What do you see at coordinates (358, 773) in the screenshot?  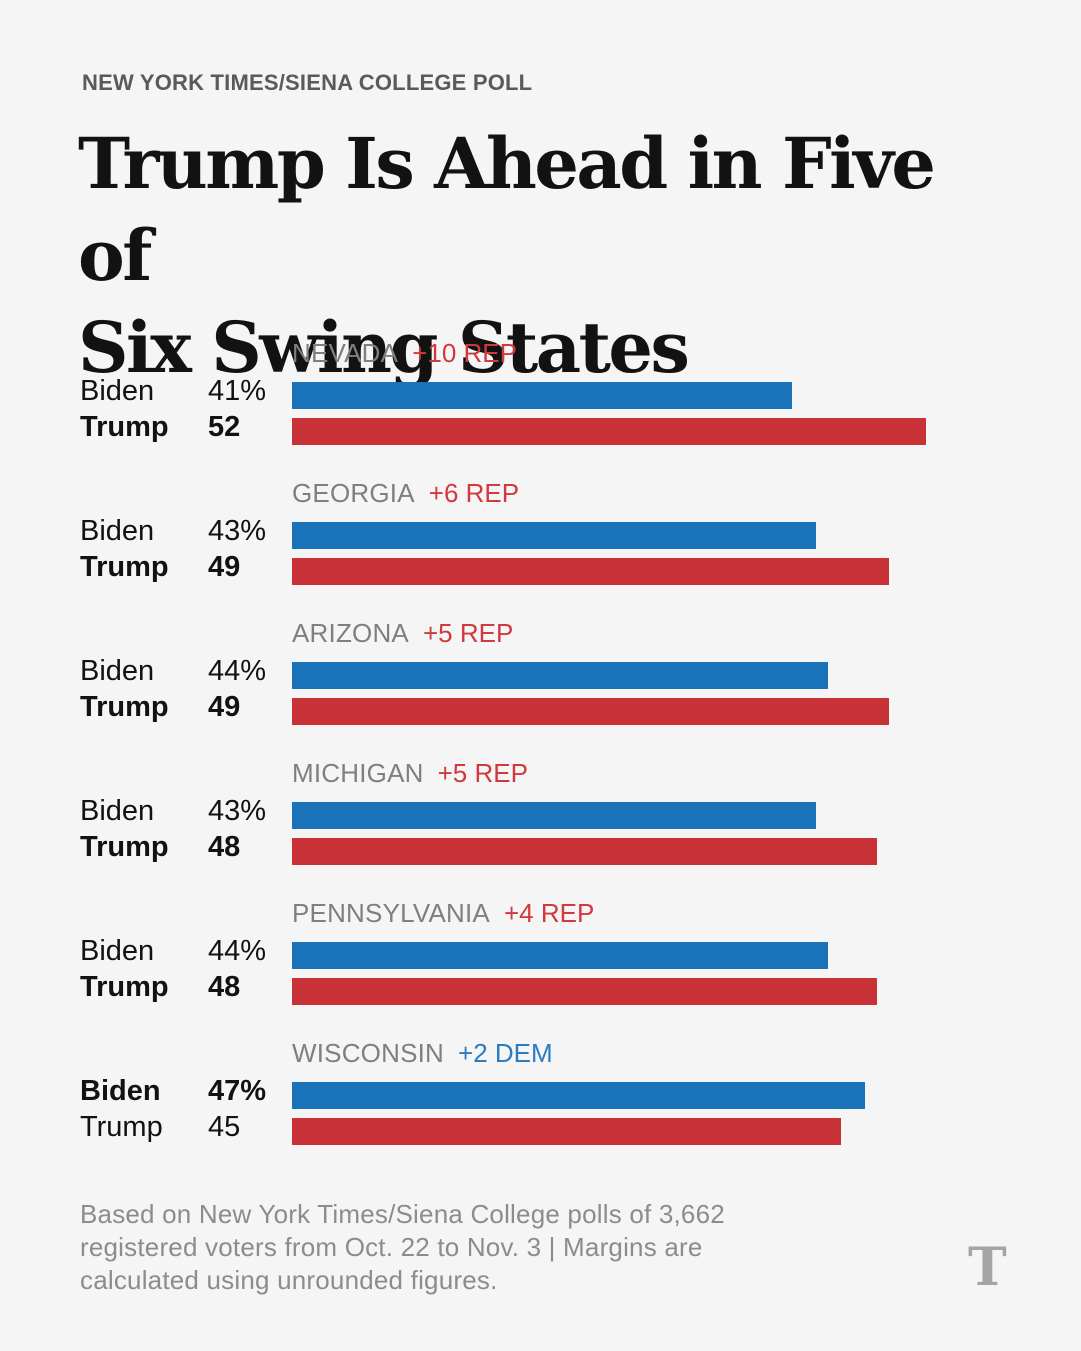 I see `state-name: MICHIGAN` at bounding box center [358, 773].